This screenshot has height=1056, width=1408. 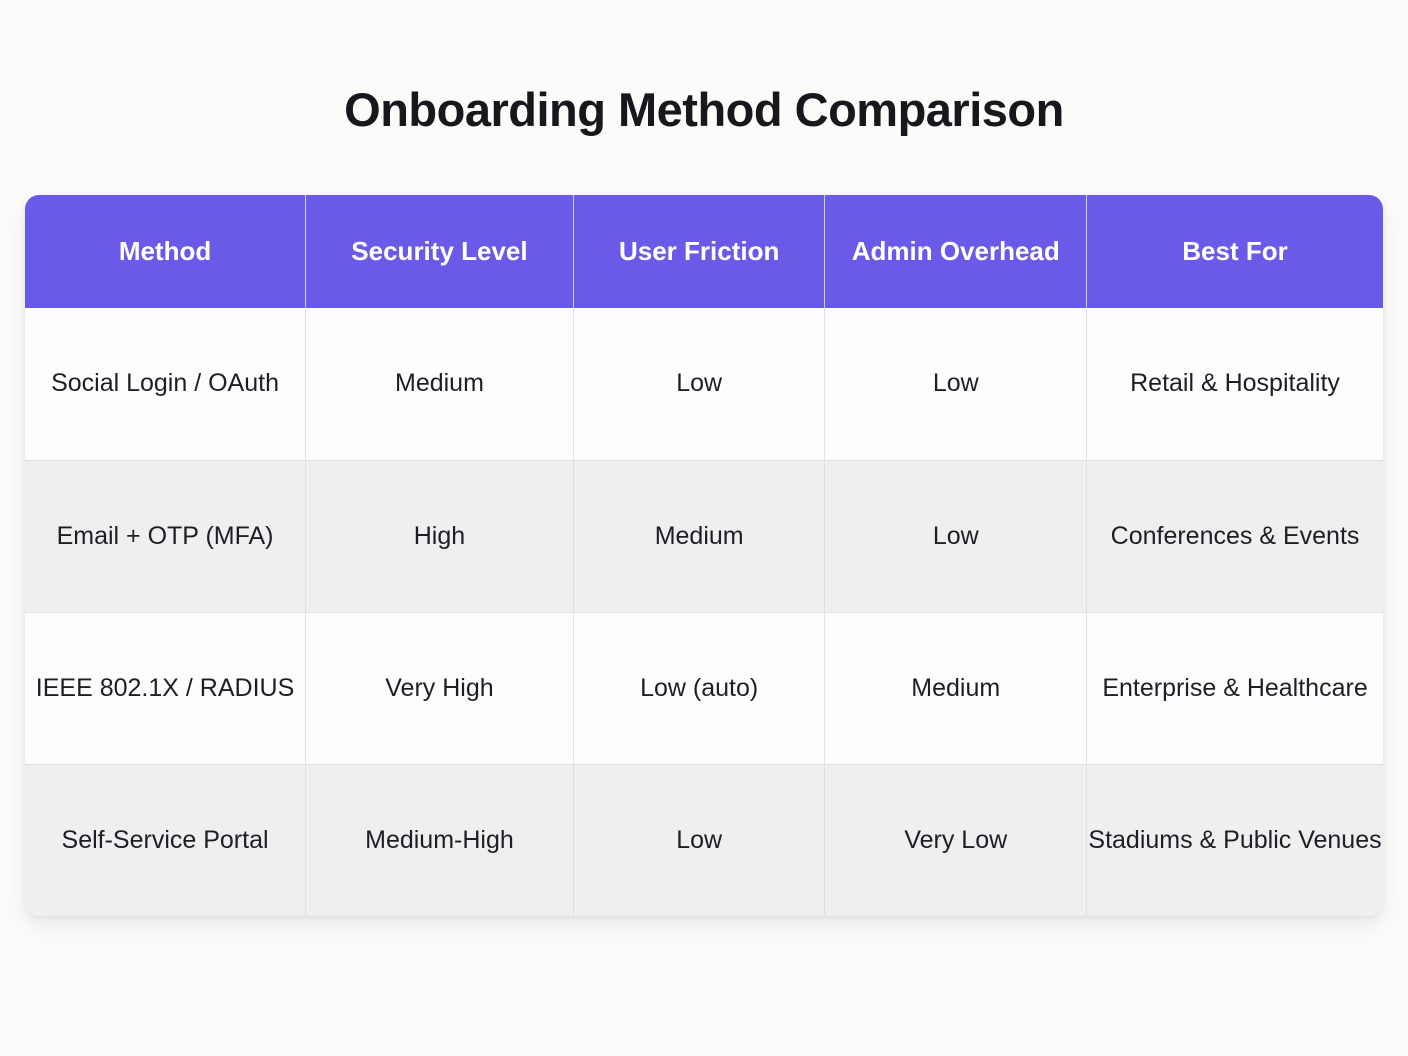 What do you see at coordinates (166, 251) in the screenshot?
I see `column-header-method: Method` at bounding box center [166, 251].